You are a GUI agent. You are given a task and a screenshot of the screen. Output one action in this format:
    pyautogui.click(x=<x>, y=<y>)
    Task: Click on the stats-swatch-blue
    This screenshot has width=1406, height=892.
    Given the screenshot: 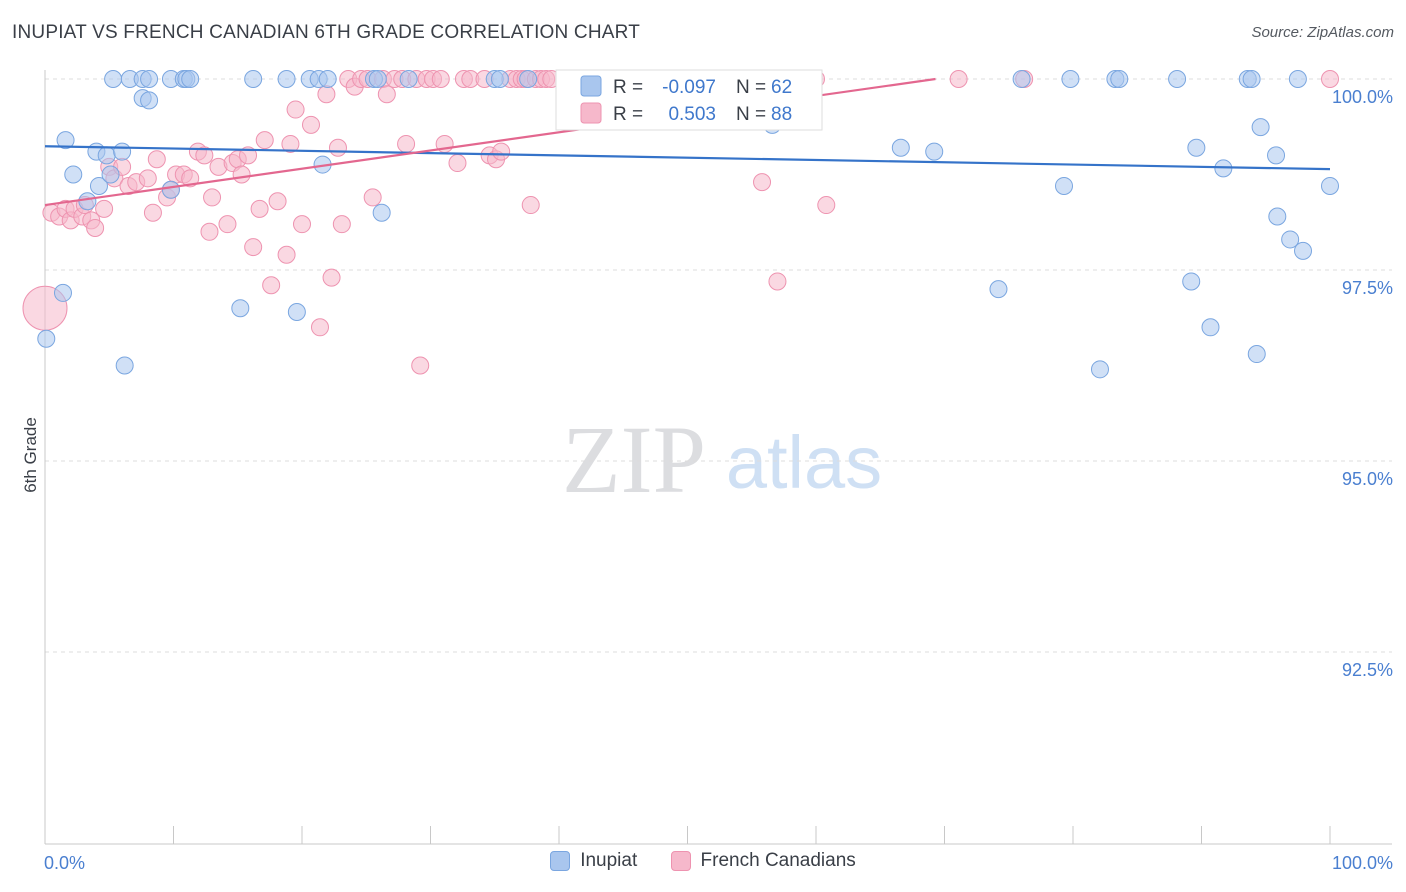 What is the action you would take?
    pyautogui.click(x=591, y=86)
    